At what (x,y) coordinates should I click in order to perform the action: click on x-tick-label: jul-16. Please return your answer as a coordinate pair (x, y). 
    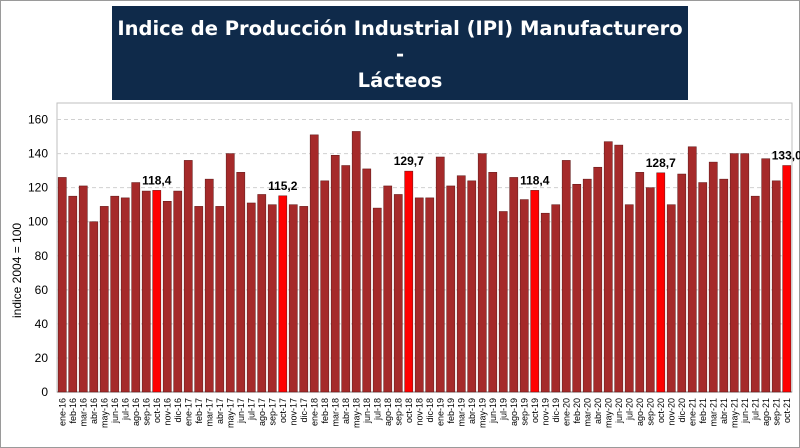
    Looking at the image, I should click on (125, 409).